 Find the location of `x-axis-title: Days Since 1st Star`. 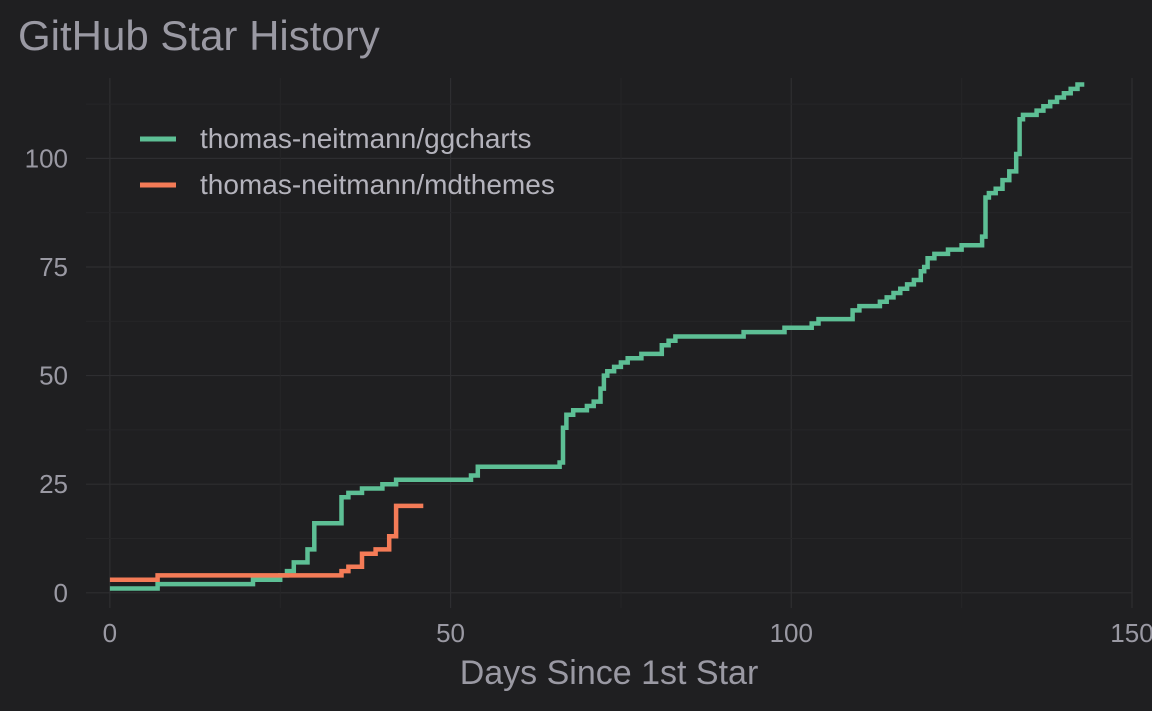

x-axis-title: Days Since 1st Star is located at coordinates (609, 673).